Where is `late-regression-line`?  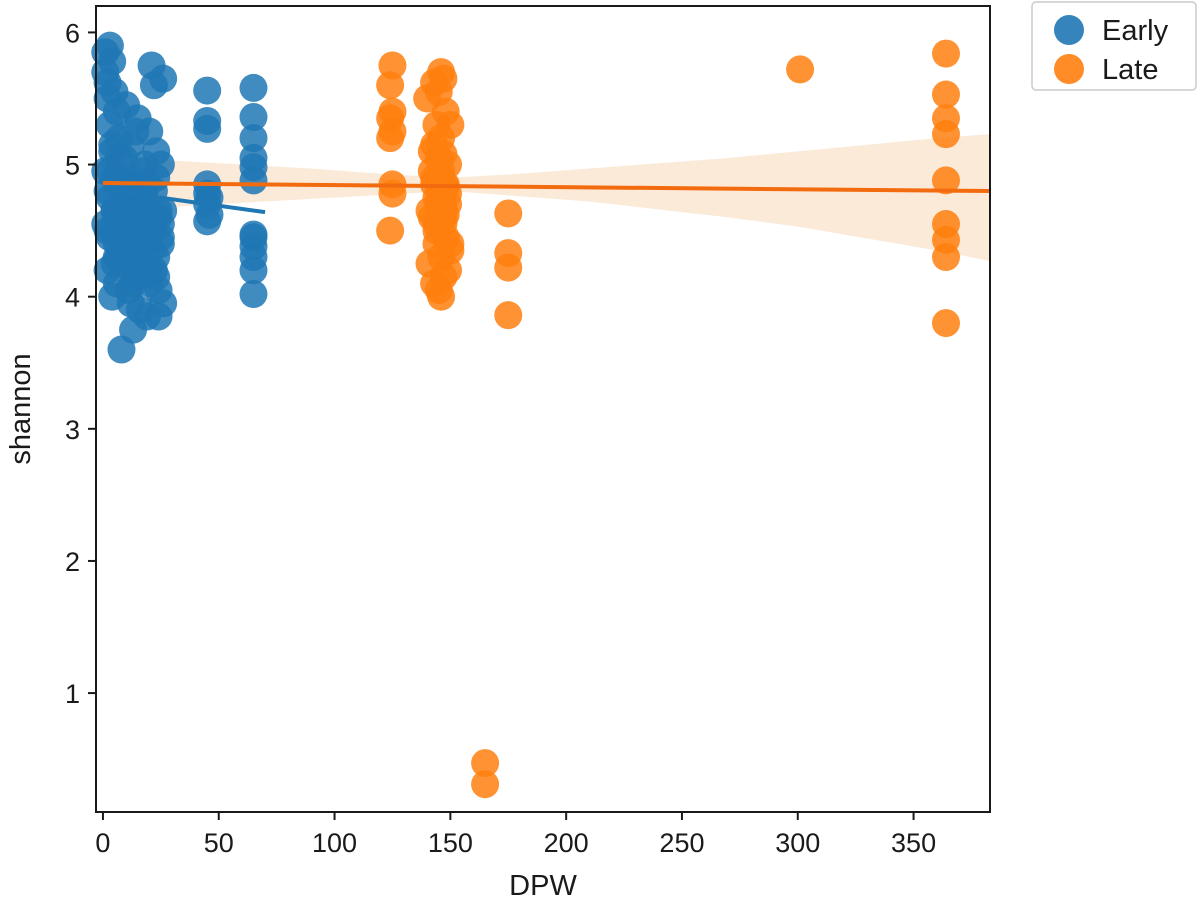
late-regression-line is located at coordinates (546, 187).